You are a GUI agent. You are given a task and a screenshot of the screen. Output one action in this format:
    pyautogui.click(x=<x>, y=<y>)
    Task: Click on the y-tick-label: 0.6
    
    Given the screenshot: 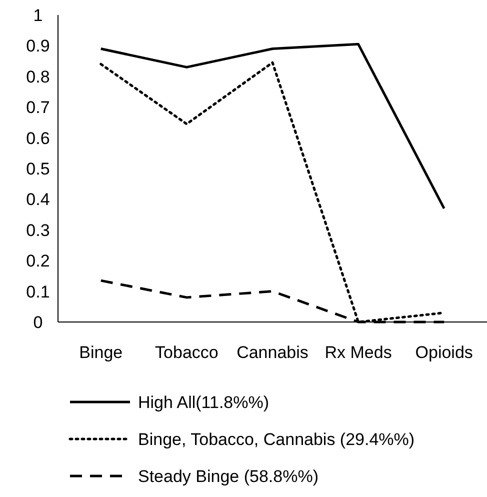 What is the action you would take?
    pyautogui.click(x=38, y=138)
    